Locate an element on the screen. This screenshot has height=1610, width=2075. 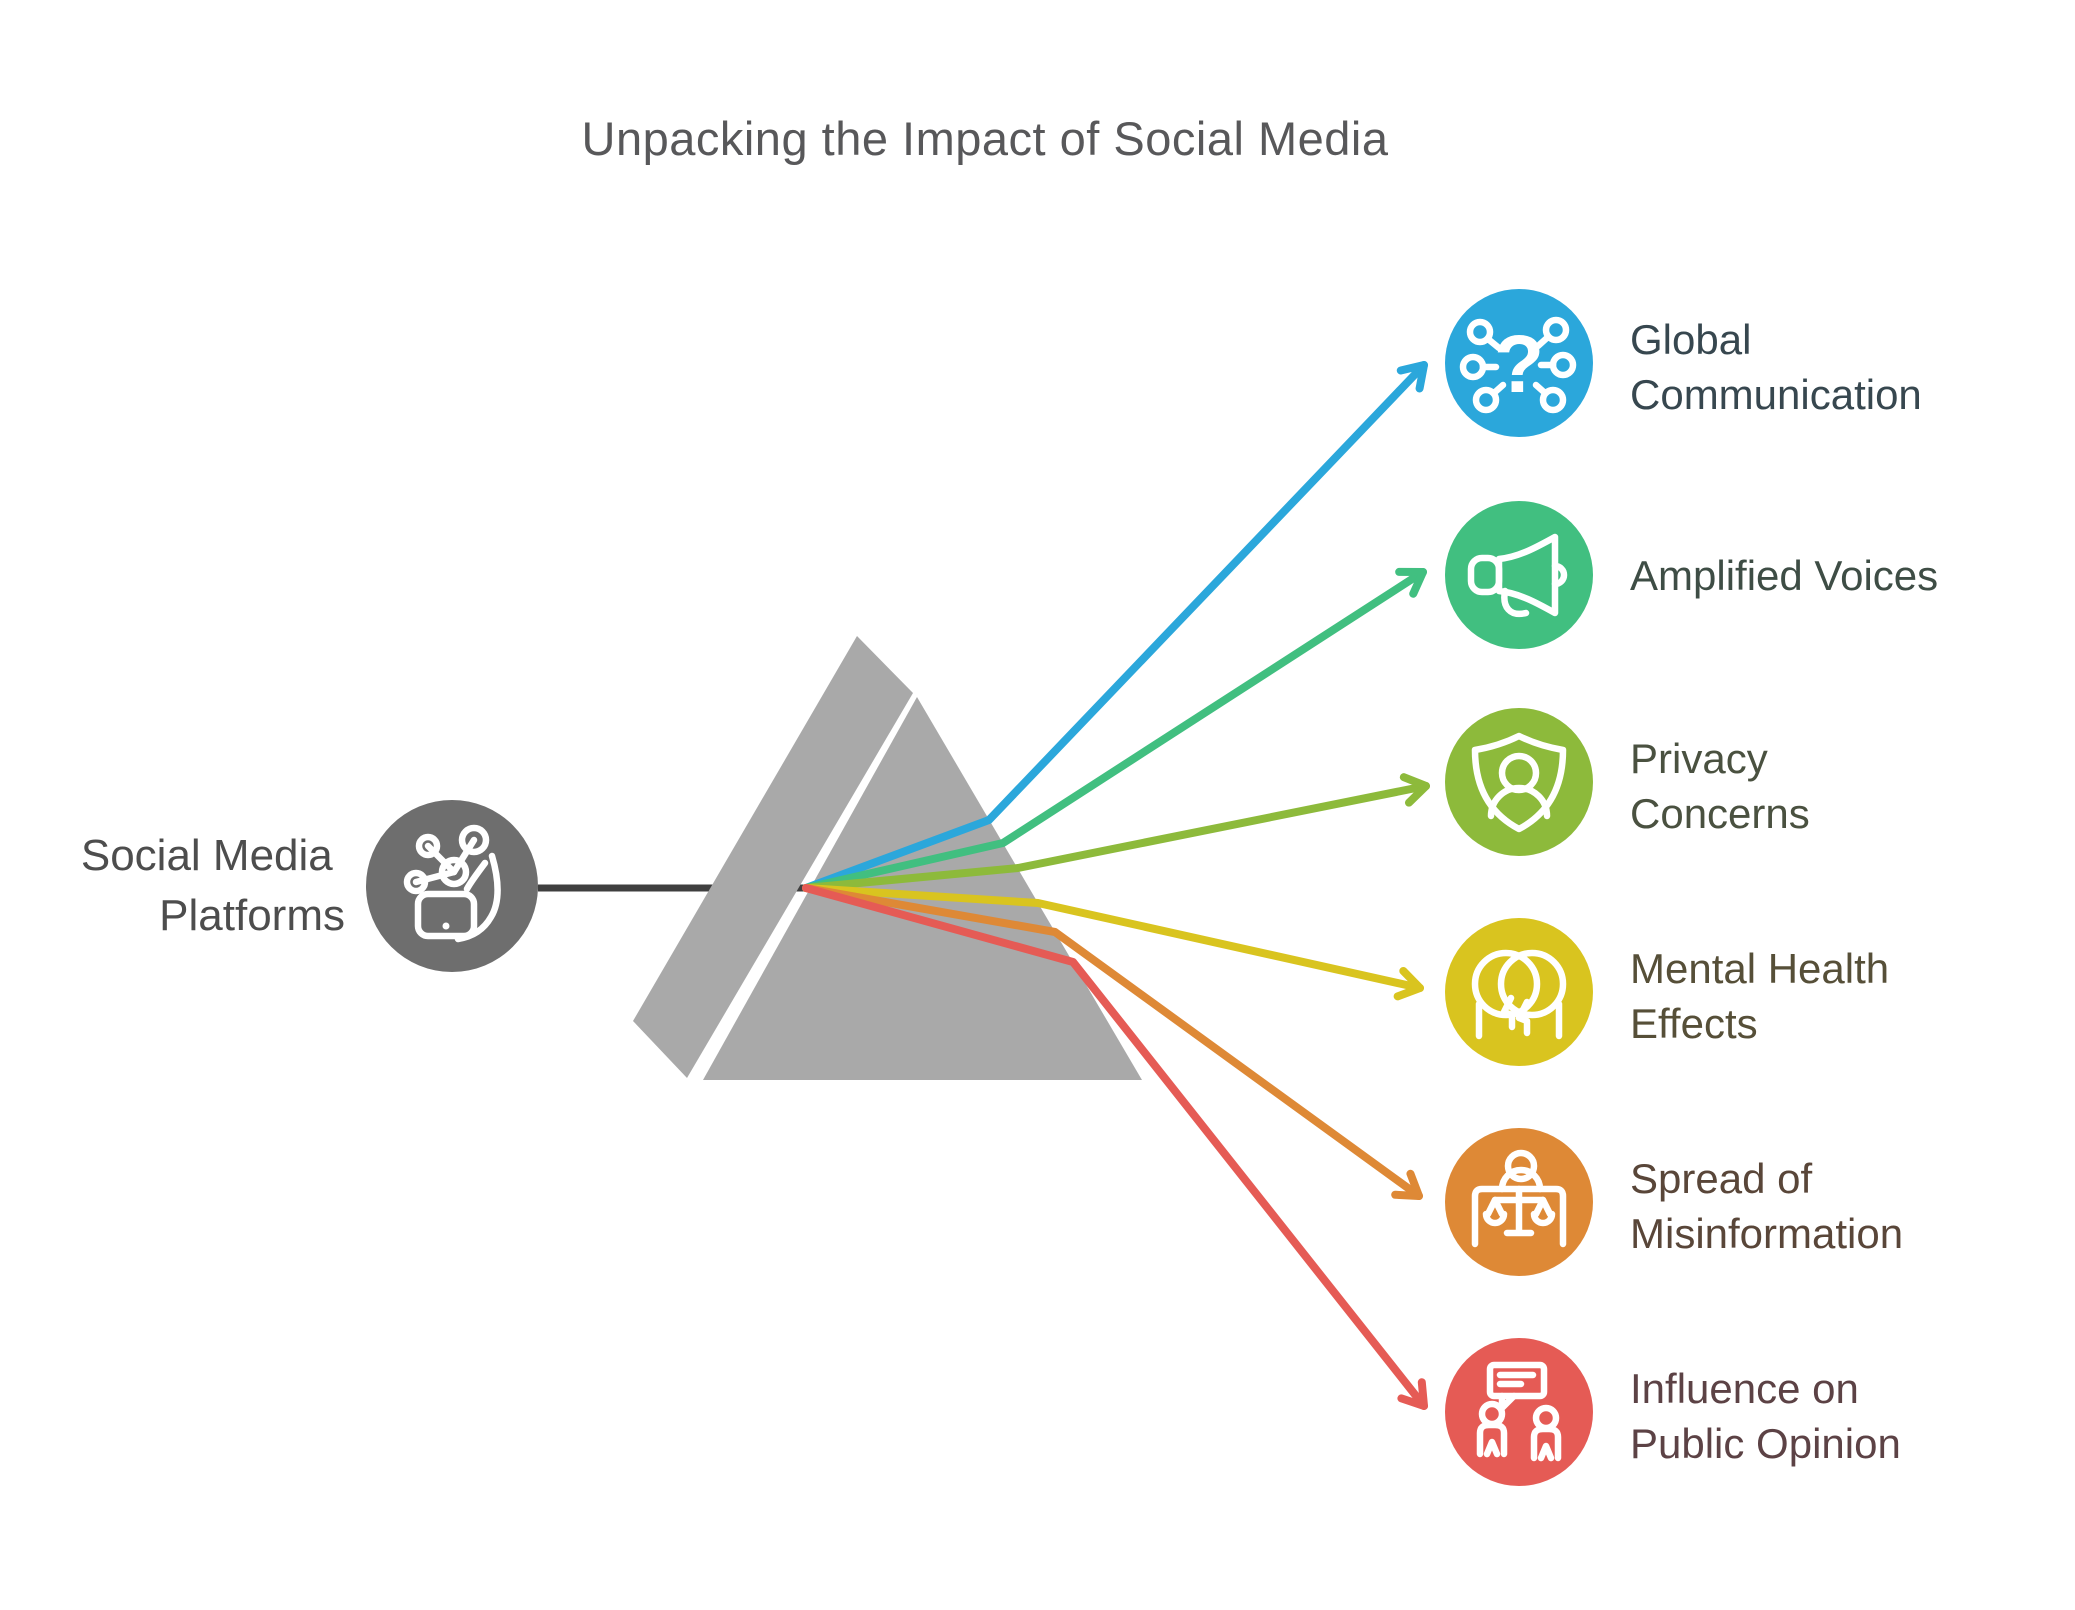
prism-left-facet is located at coordinates (773, 857).